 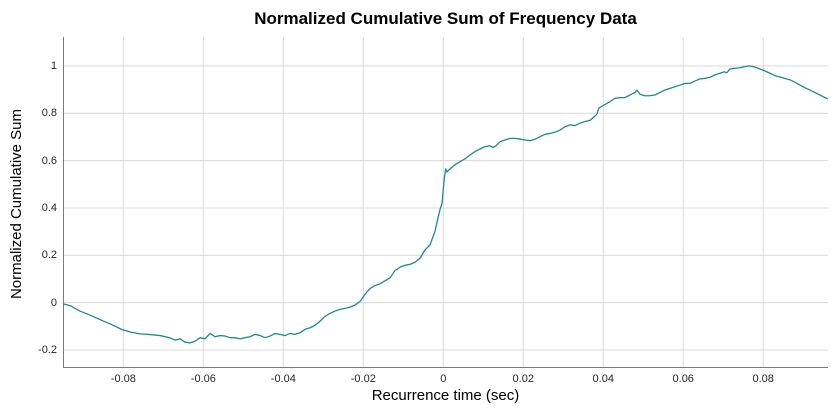 What do you see at coordinates (445, 395) in the screenshot?
I see `x-axis-label: Recurrence time (sec)` at bounding box center [445, 395].